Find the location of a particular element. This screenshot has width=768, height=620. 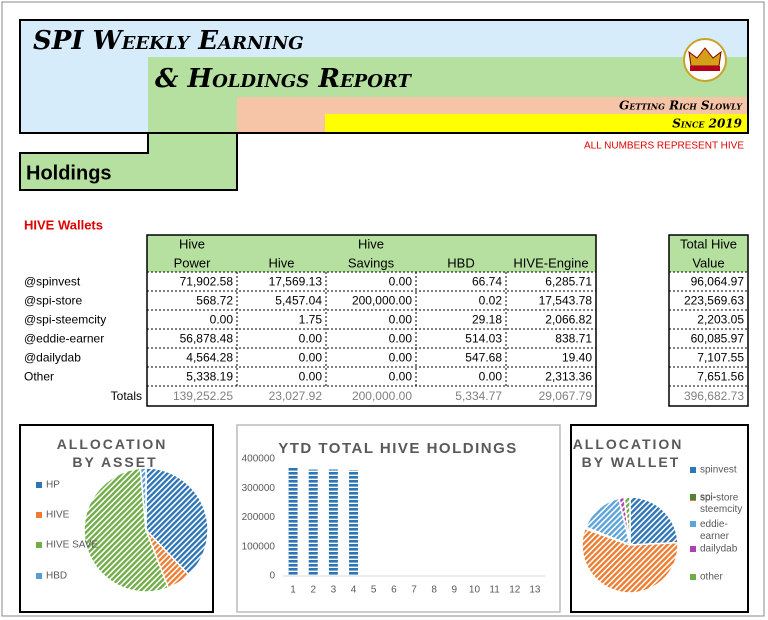

cell: 60,085.97 is located at coordinates (718, 339).